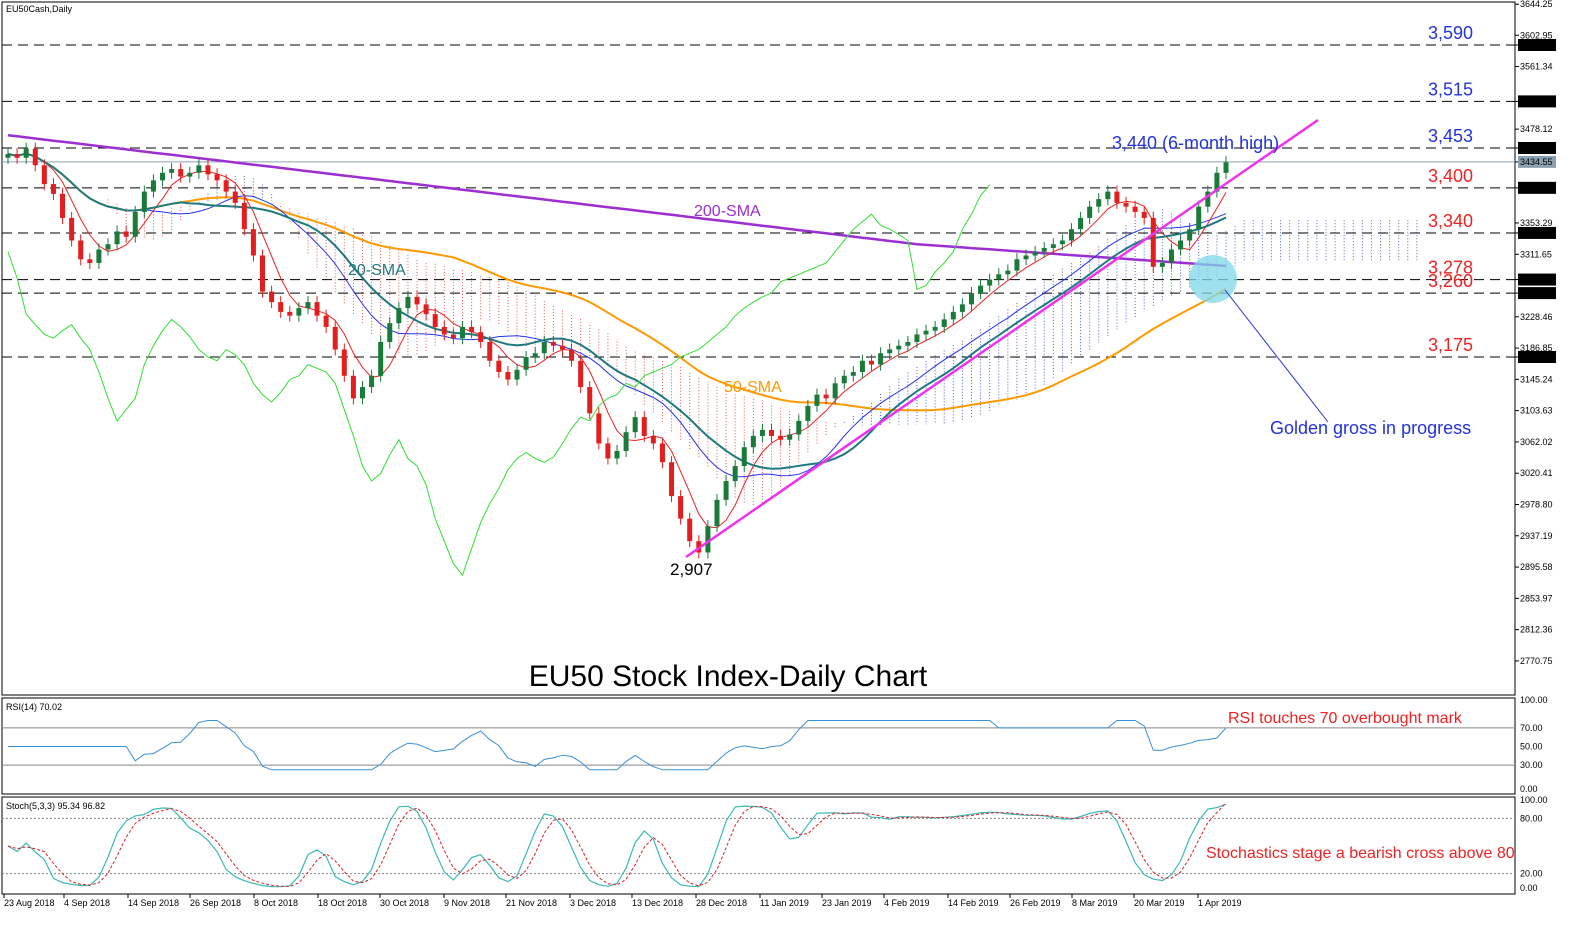 The width and height of the screenshot is (1593, 933). What do you see at coordinates (1531, 747) in the screenshot?
I see `rsi-axis-label: 50.00` at bounding box center [1531, 747].